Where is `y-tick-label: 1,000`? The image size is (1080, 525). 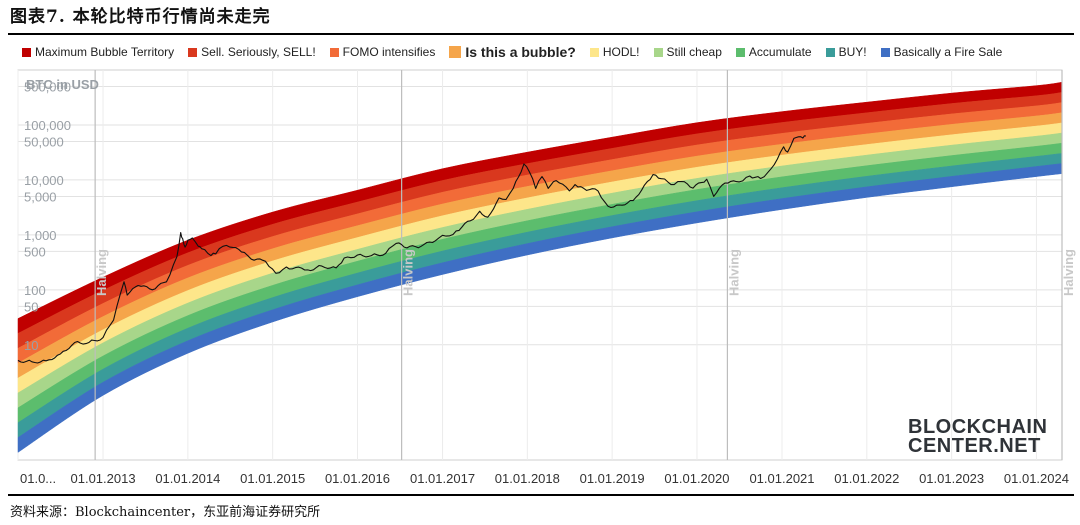
y-tick-label: 1,000 is located at coordinates (40, 235).